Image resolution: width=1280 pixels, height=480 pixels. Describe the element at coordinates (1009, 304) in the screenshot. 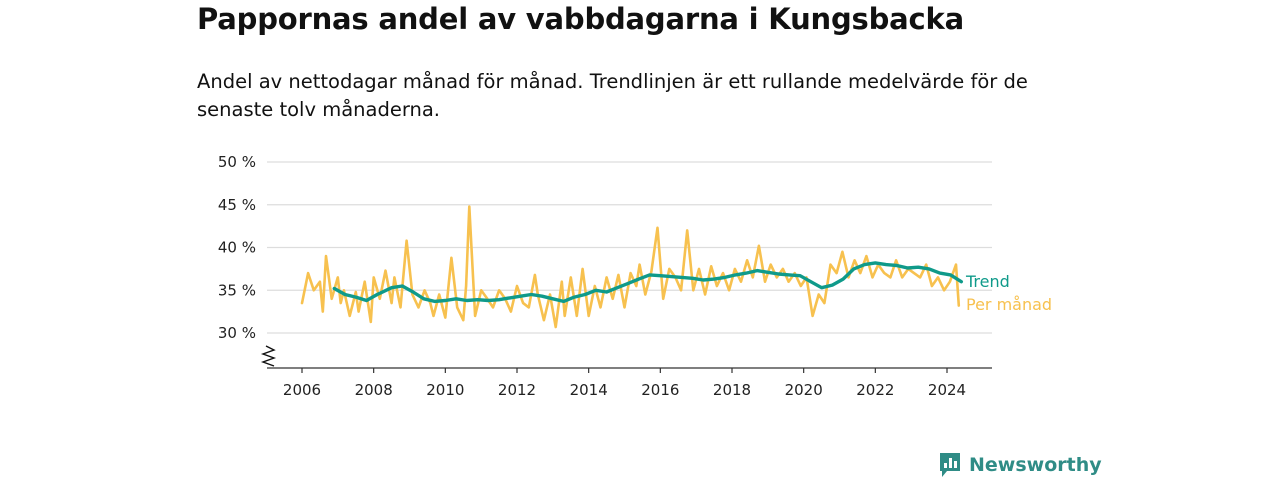

I see `monthly-series-label: Per månad` at that location.